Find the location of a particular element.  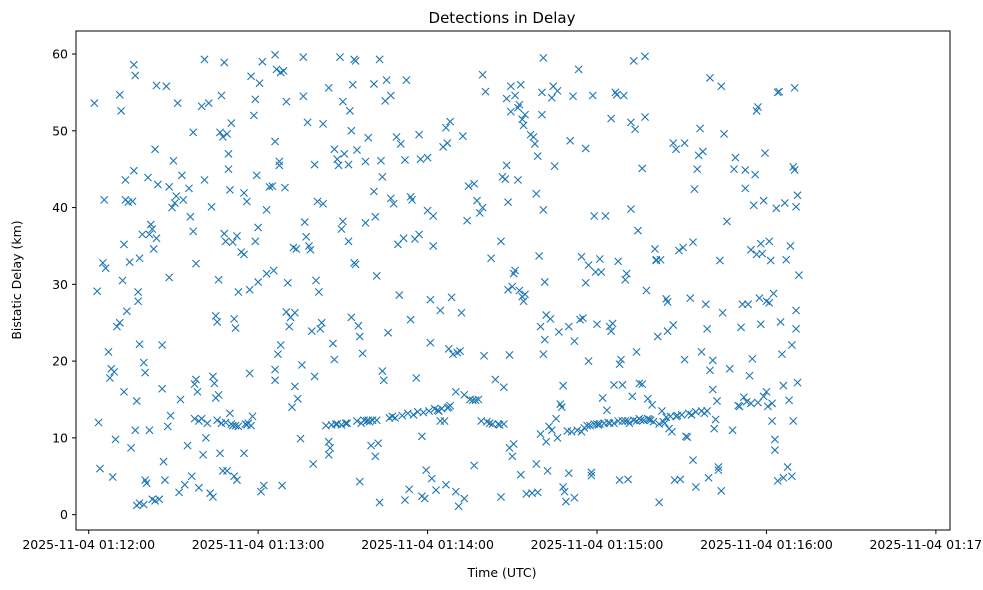

x-tick-label: 2025-11-04 01:17:00 is located at coordinates (926, 544).